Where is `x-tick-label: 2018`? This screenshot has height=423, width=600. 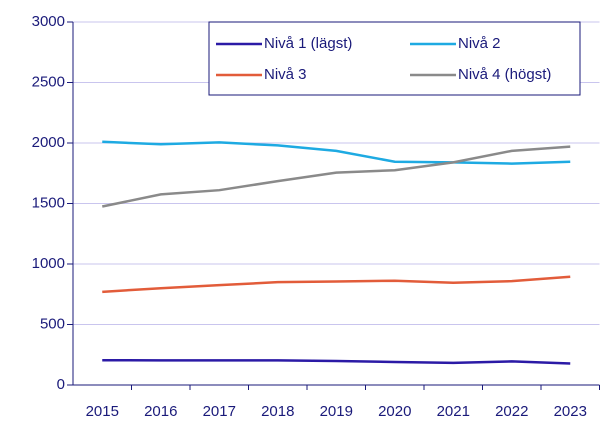 x-tick-label: 2018 is located at coordinates (277, 411).